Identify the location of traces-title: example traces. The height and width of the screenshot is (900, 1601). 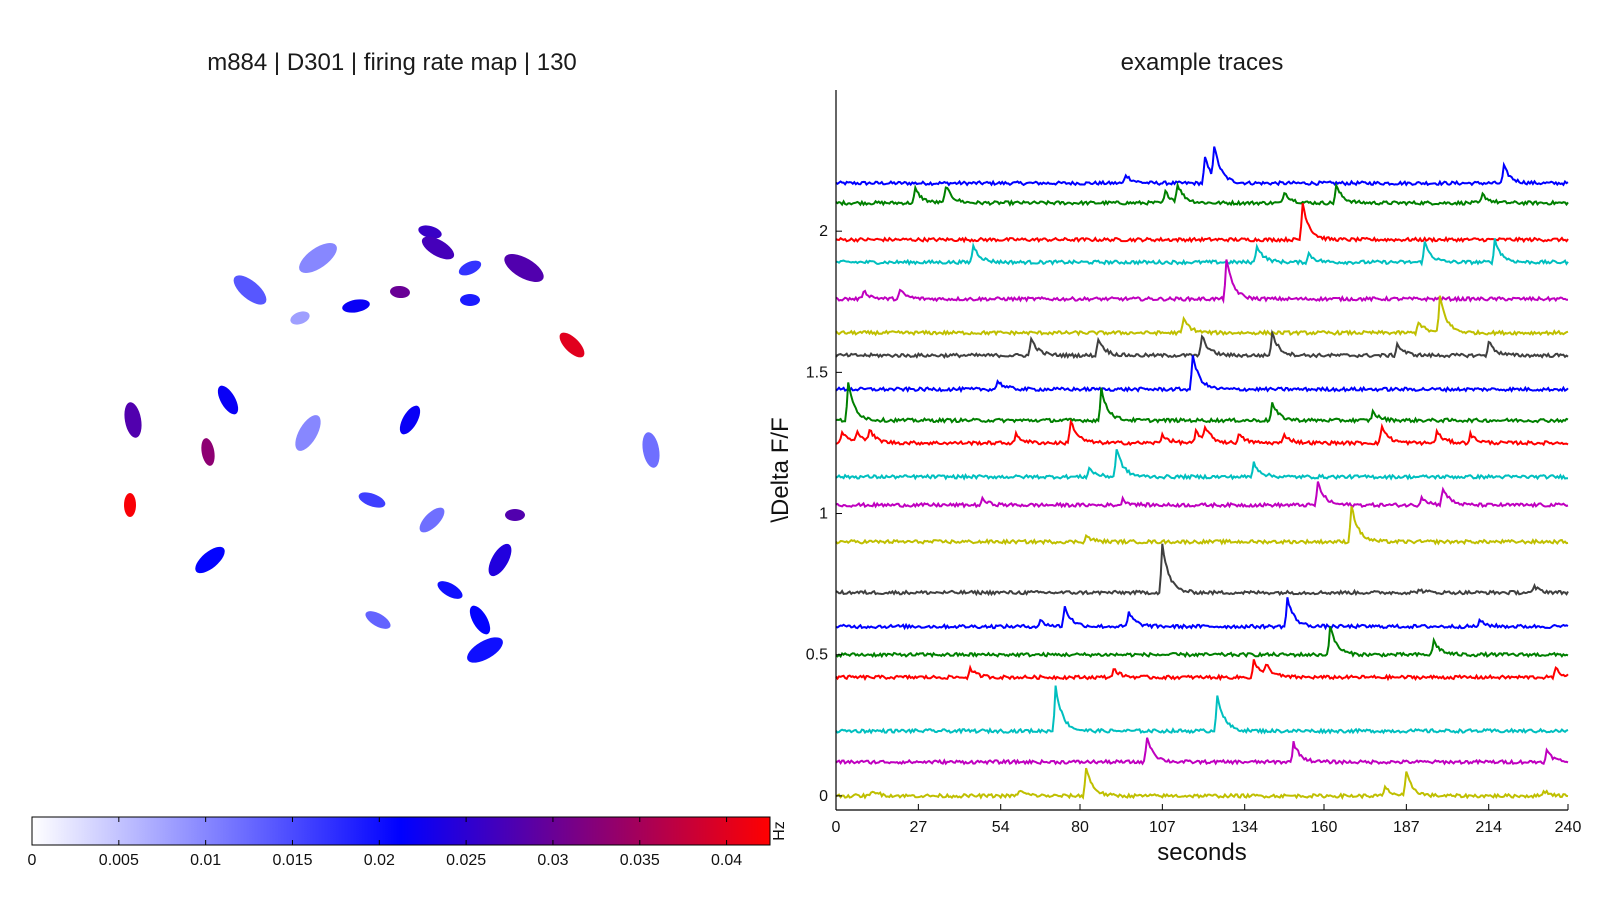
(1202, 62).